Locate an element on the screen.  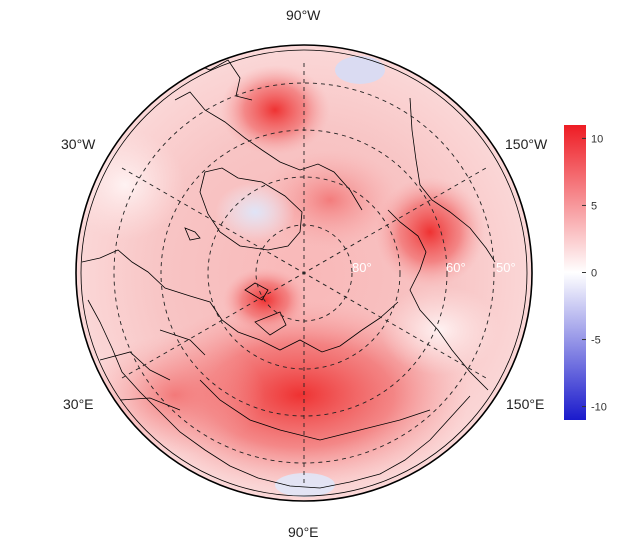
canada-warm-anomaly is located at coordinates (275, 110).